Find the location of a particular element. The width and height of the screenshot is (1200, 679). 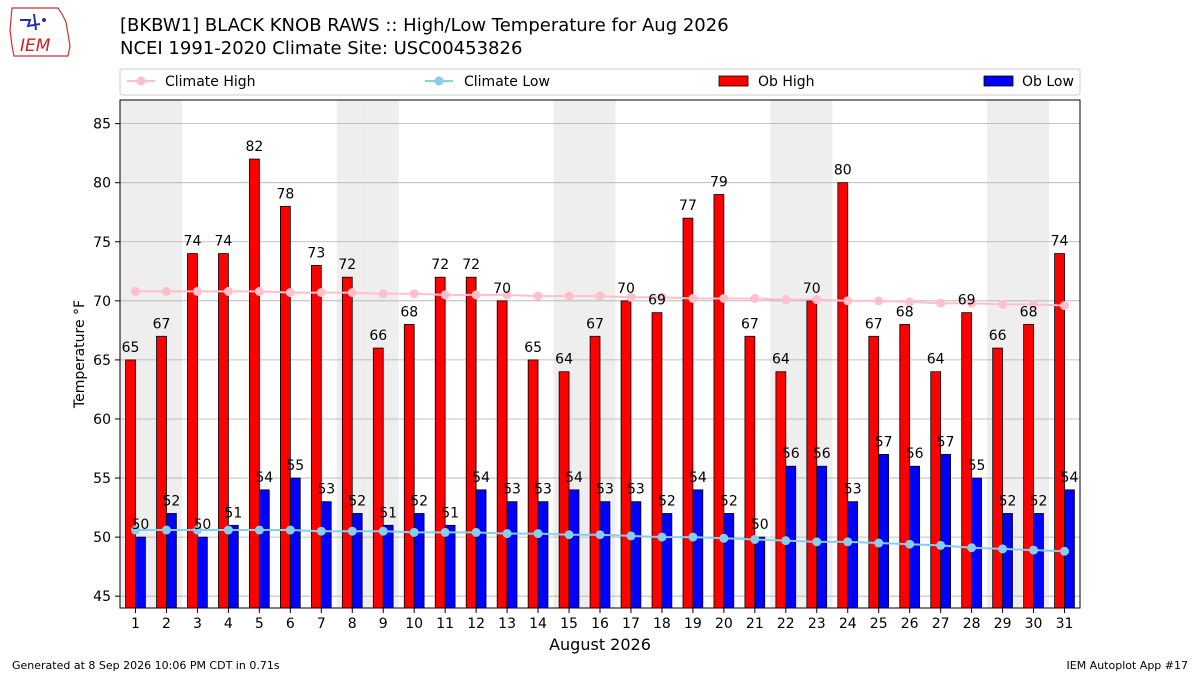

x-tick-label-26: 26 is located at coordinates (910, 624).